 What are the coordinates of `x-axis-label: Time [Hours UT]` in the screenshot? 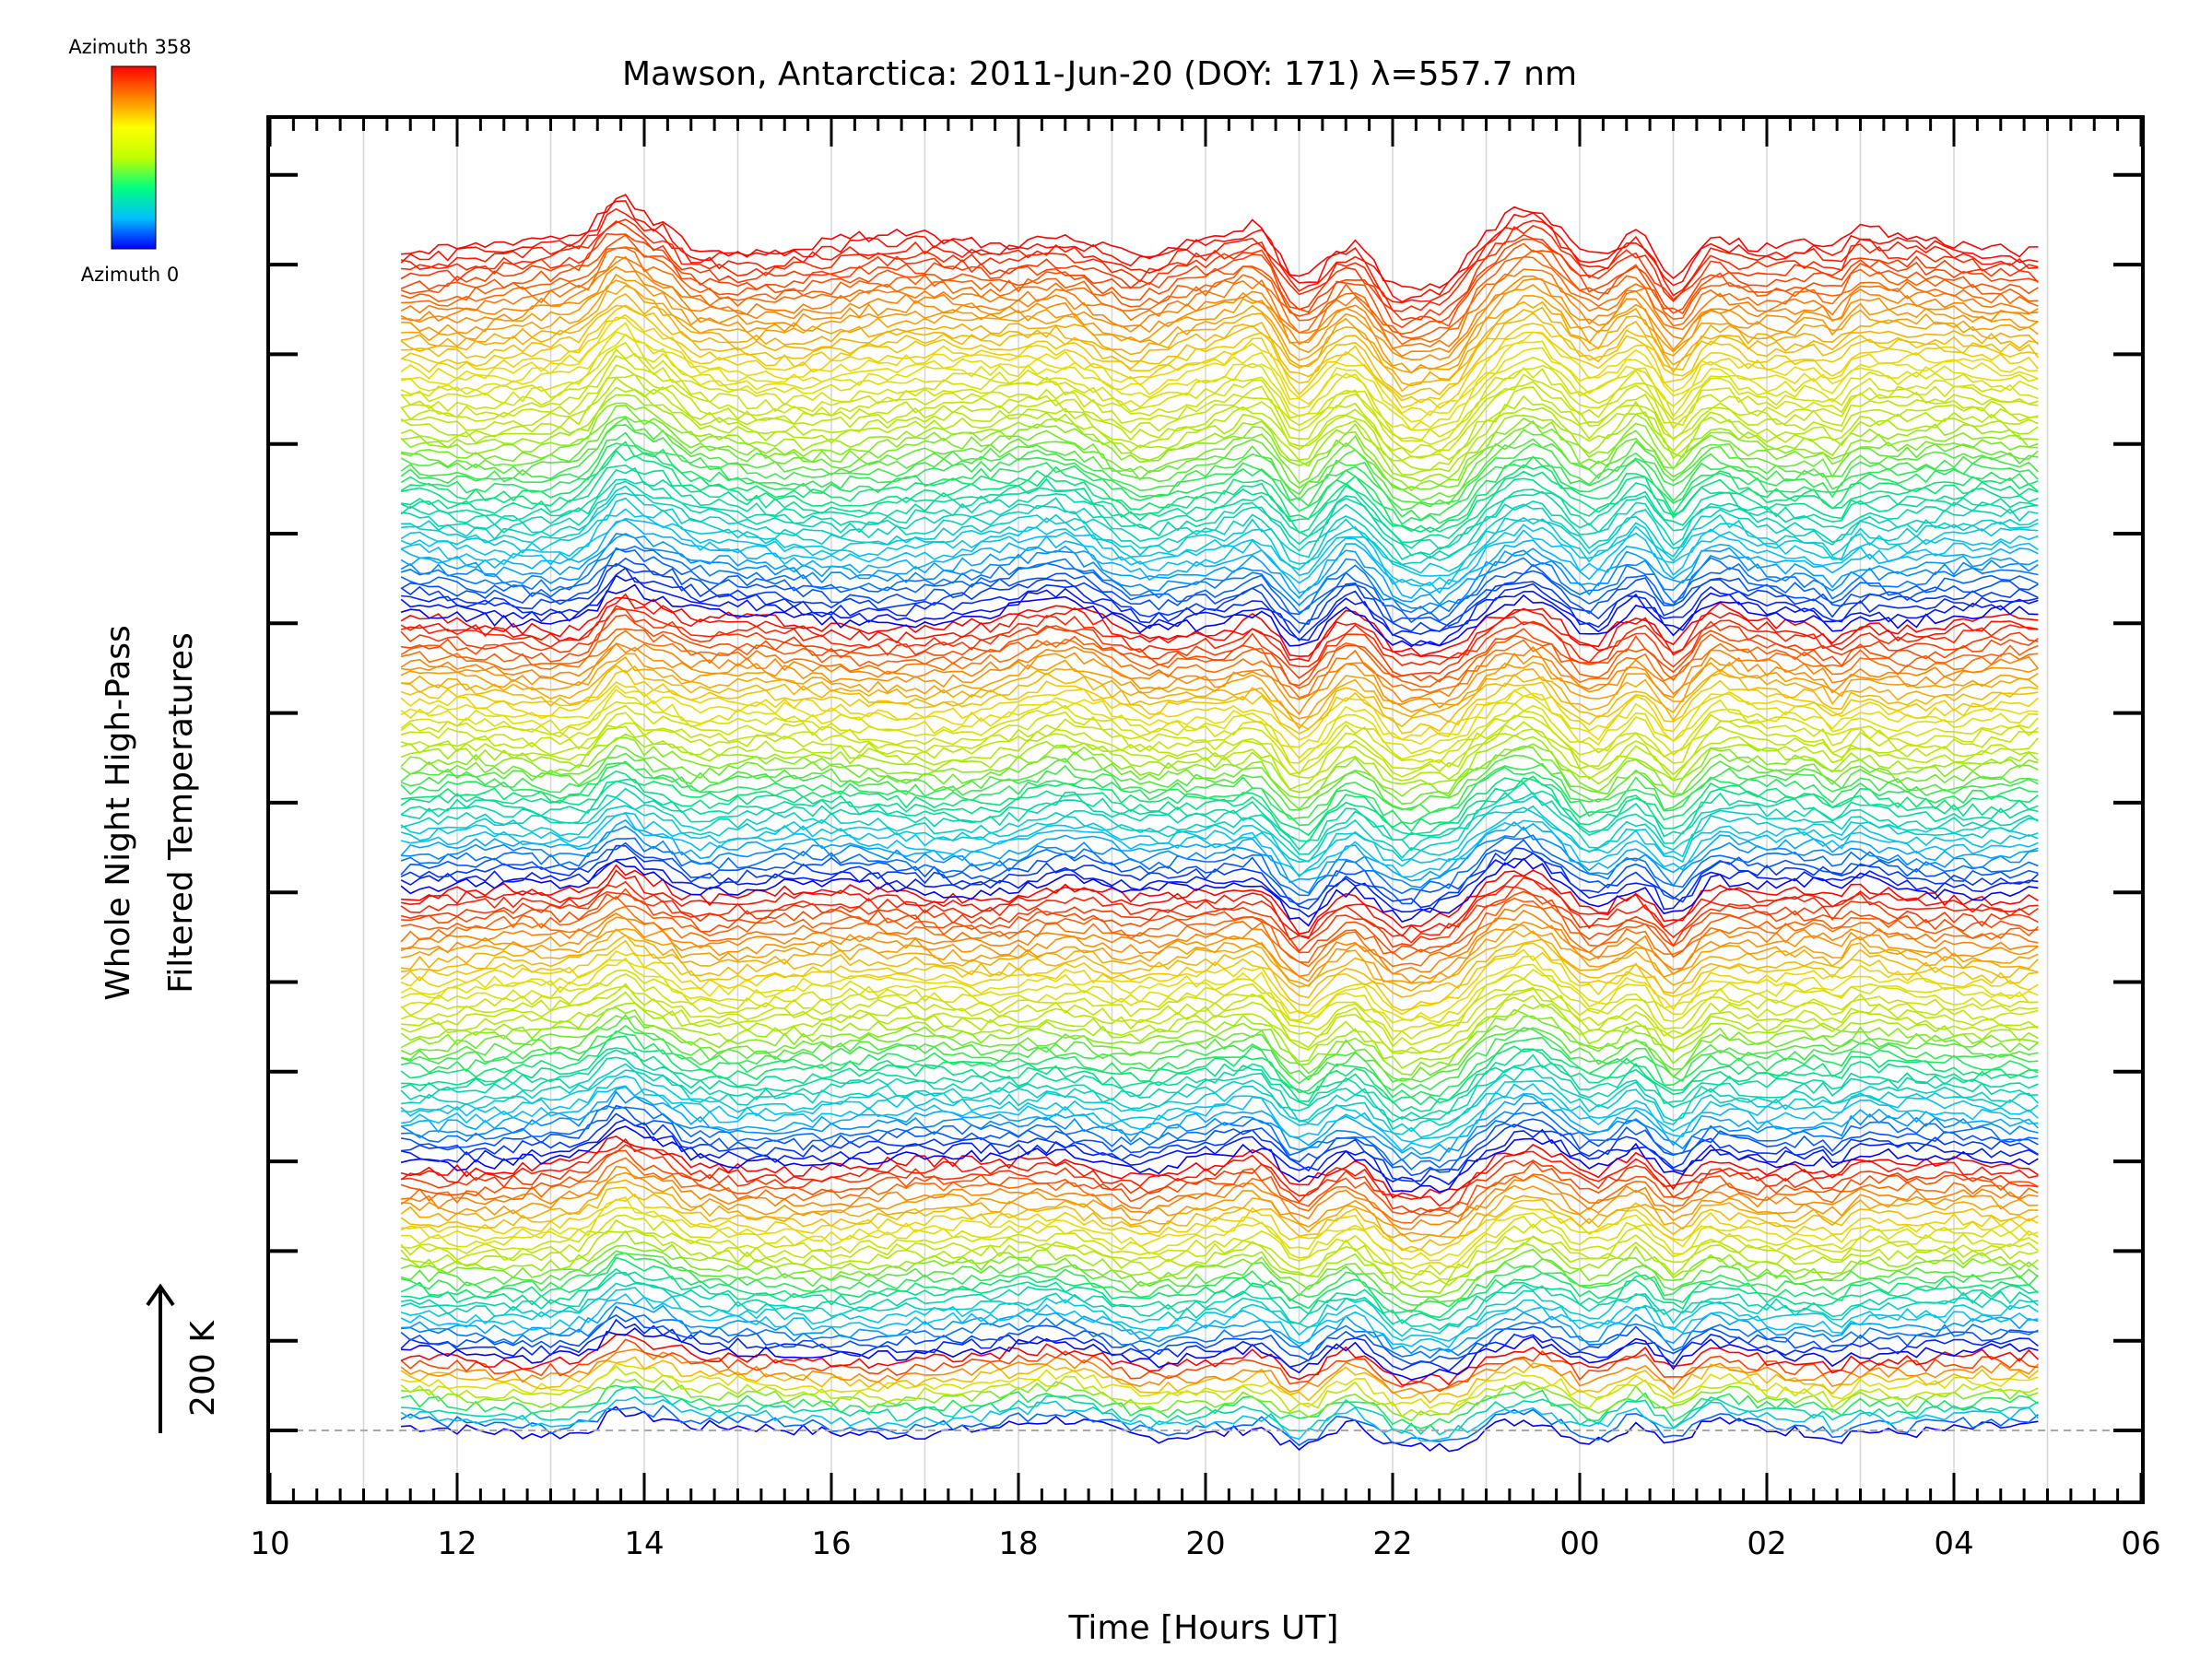 It's located at (1203, 1628).